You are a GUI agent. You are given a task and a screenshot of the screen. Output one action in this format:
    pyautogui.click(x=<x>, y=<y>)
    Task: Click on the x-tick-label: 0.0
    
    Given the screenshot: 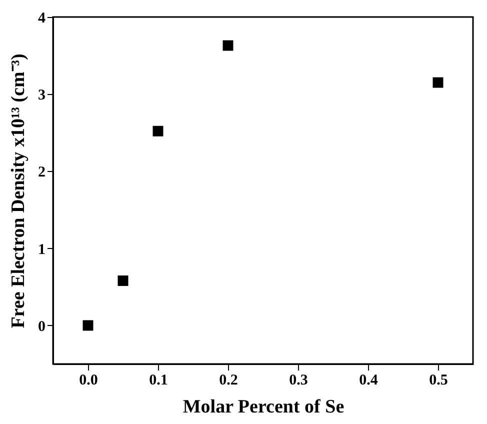 What is the action you would take?
    pyautogui.click(x=88, y=380)
    